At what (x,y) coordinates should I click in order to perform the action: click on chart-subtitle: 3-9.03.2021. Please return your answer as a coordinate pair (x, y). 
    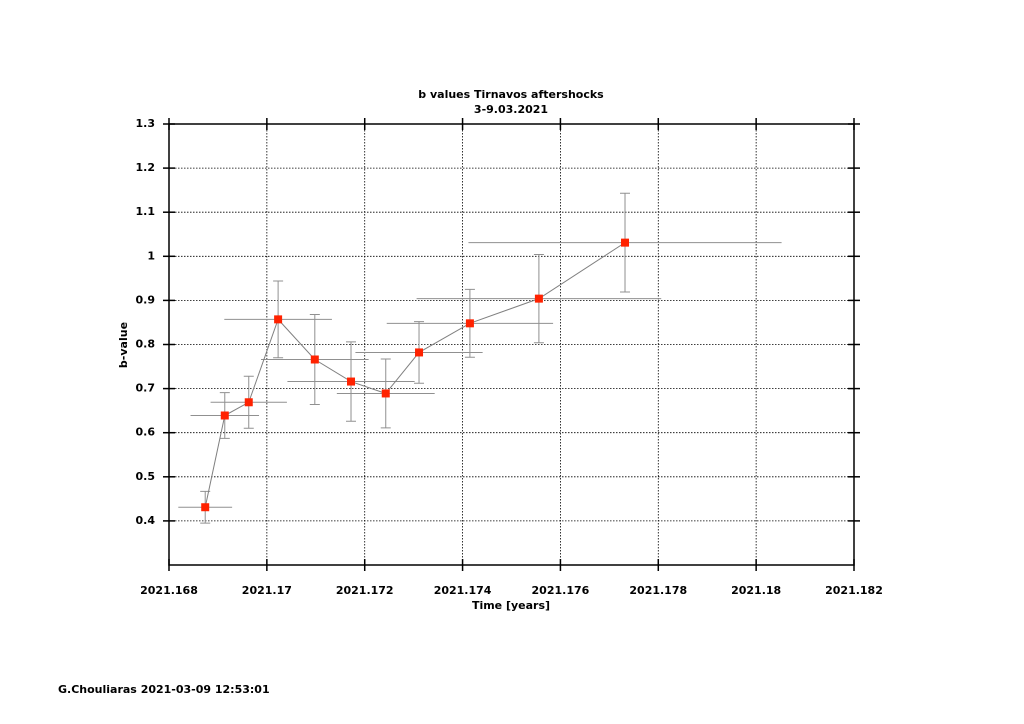
    Looking at the image, I should click on (511, 109).